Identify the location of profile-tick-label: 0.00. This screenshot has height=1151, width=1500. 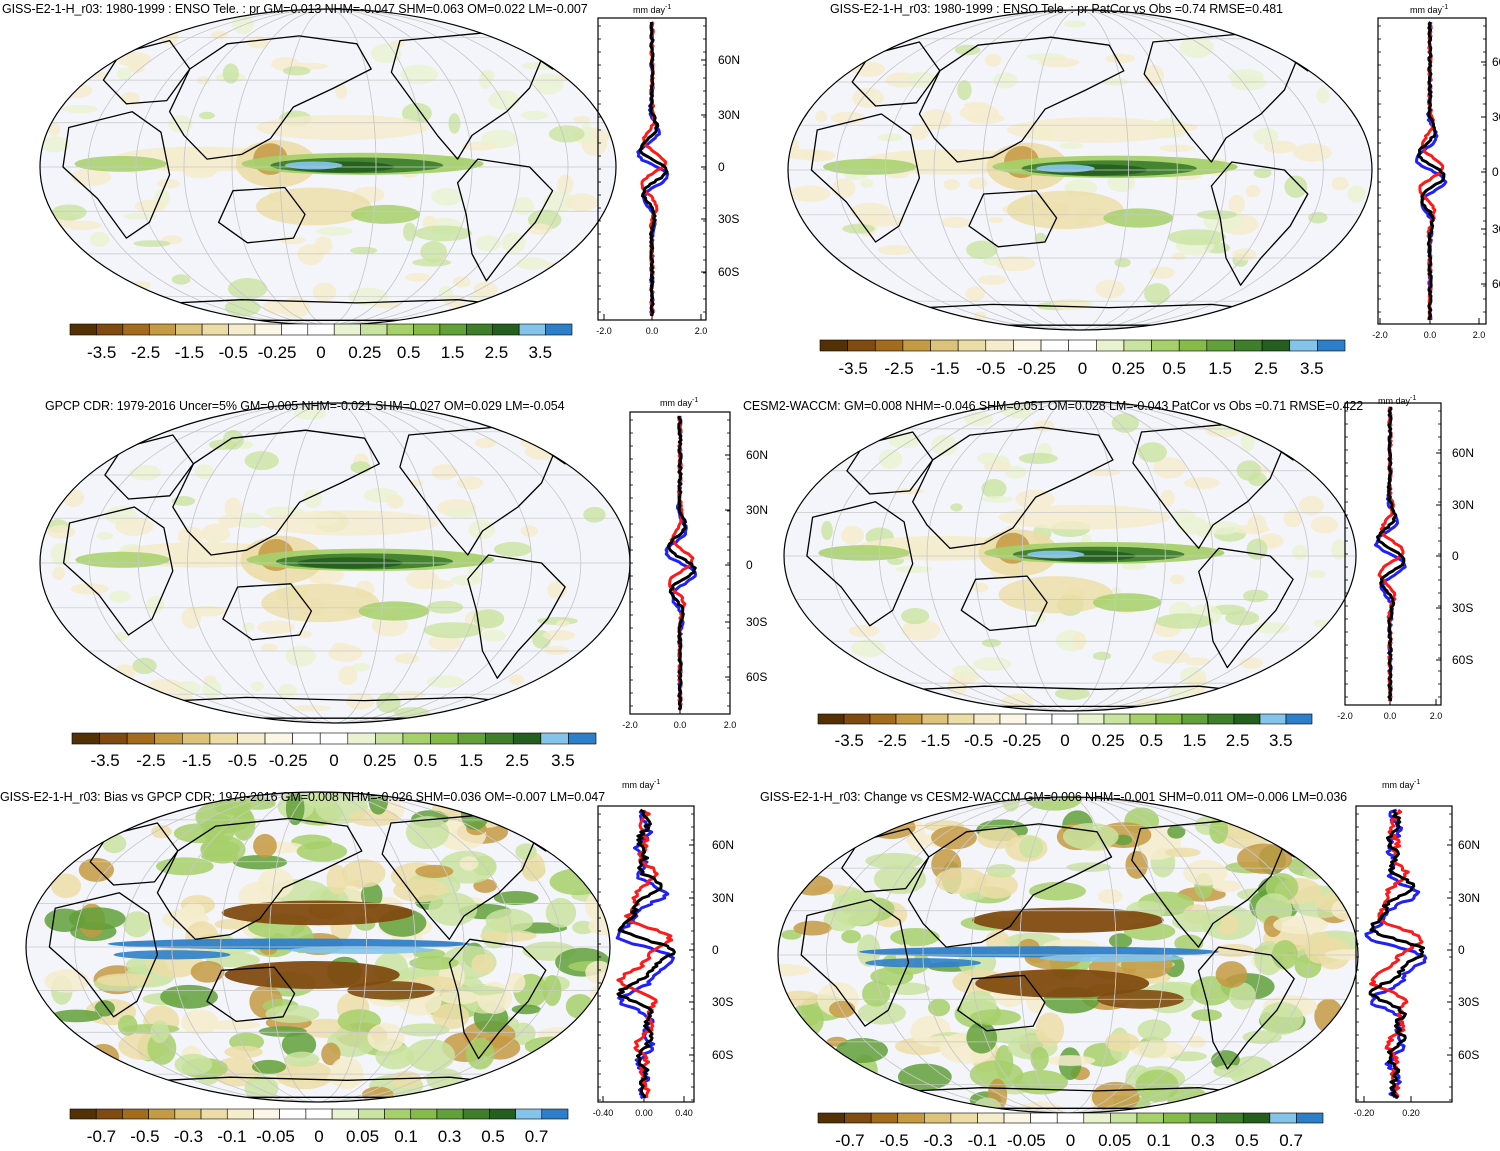
(644, 1113).